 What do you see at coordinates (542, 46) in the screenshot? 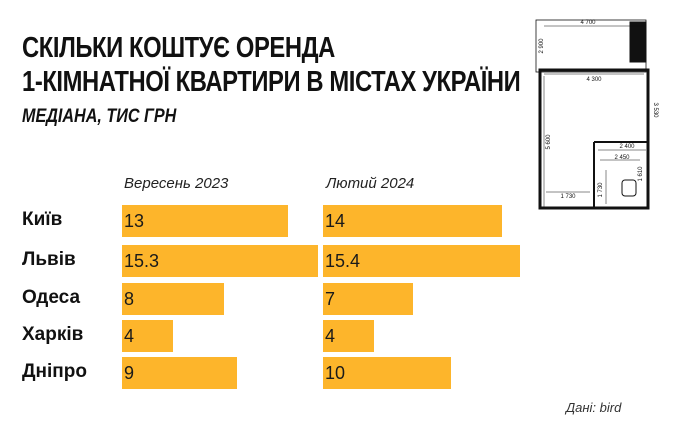
I see `plan-dim-label: 2 900` at bounding box center [542, 46].